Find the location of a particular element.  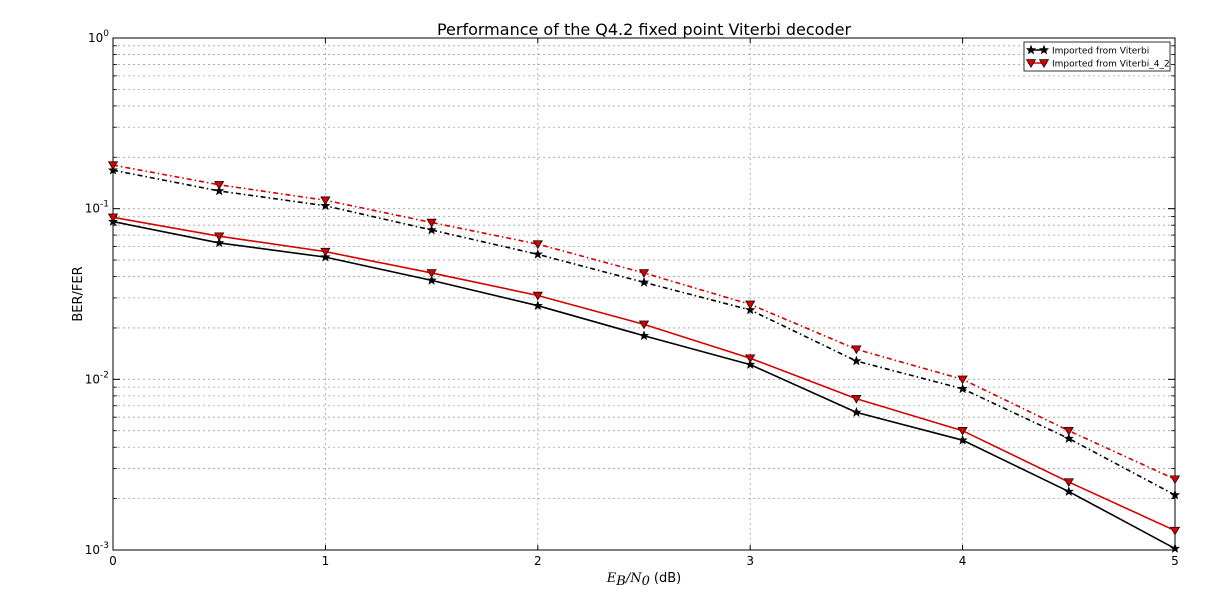

x-axis-label: EB/N0 (dB) is located at coordinates (643, 580).